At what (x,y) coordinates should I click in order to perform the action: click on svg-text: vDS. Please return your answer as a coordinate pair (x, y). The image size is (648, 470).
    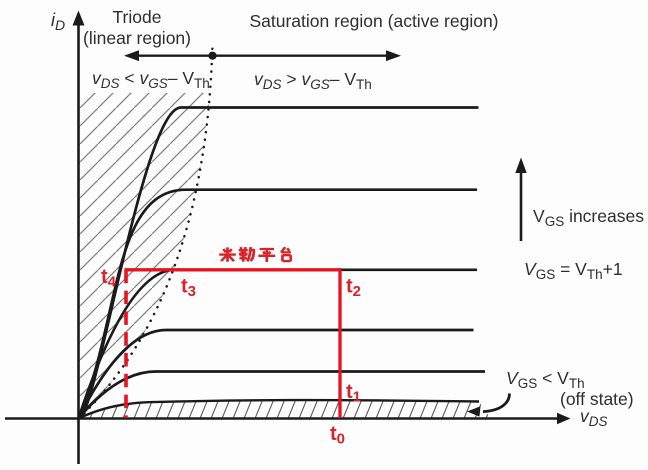
    Looking at the image, I should click on (594, 417).